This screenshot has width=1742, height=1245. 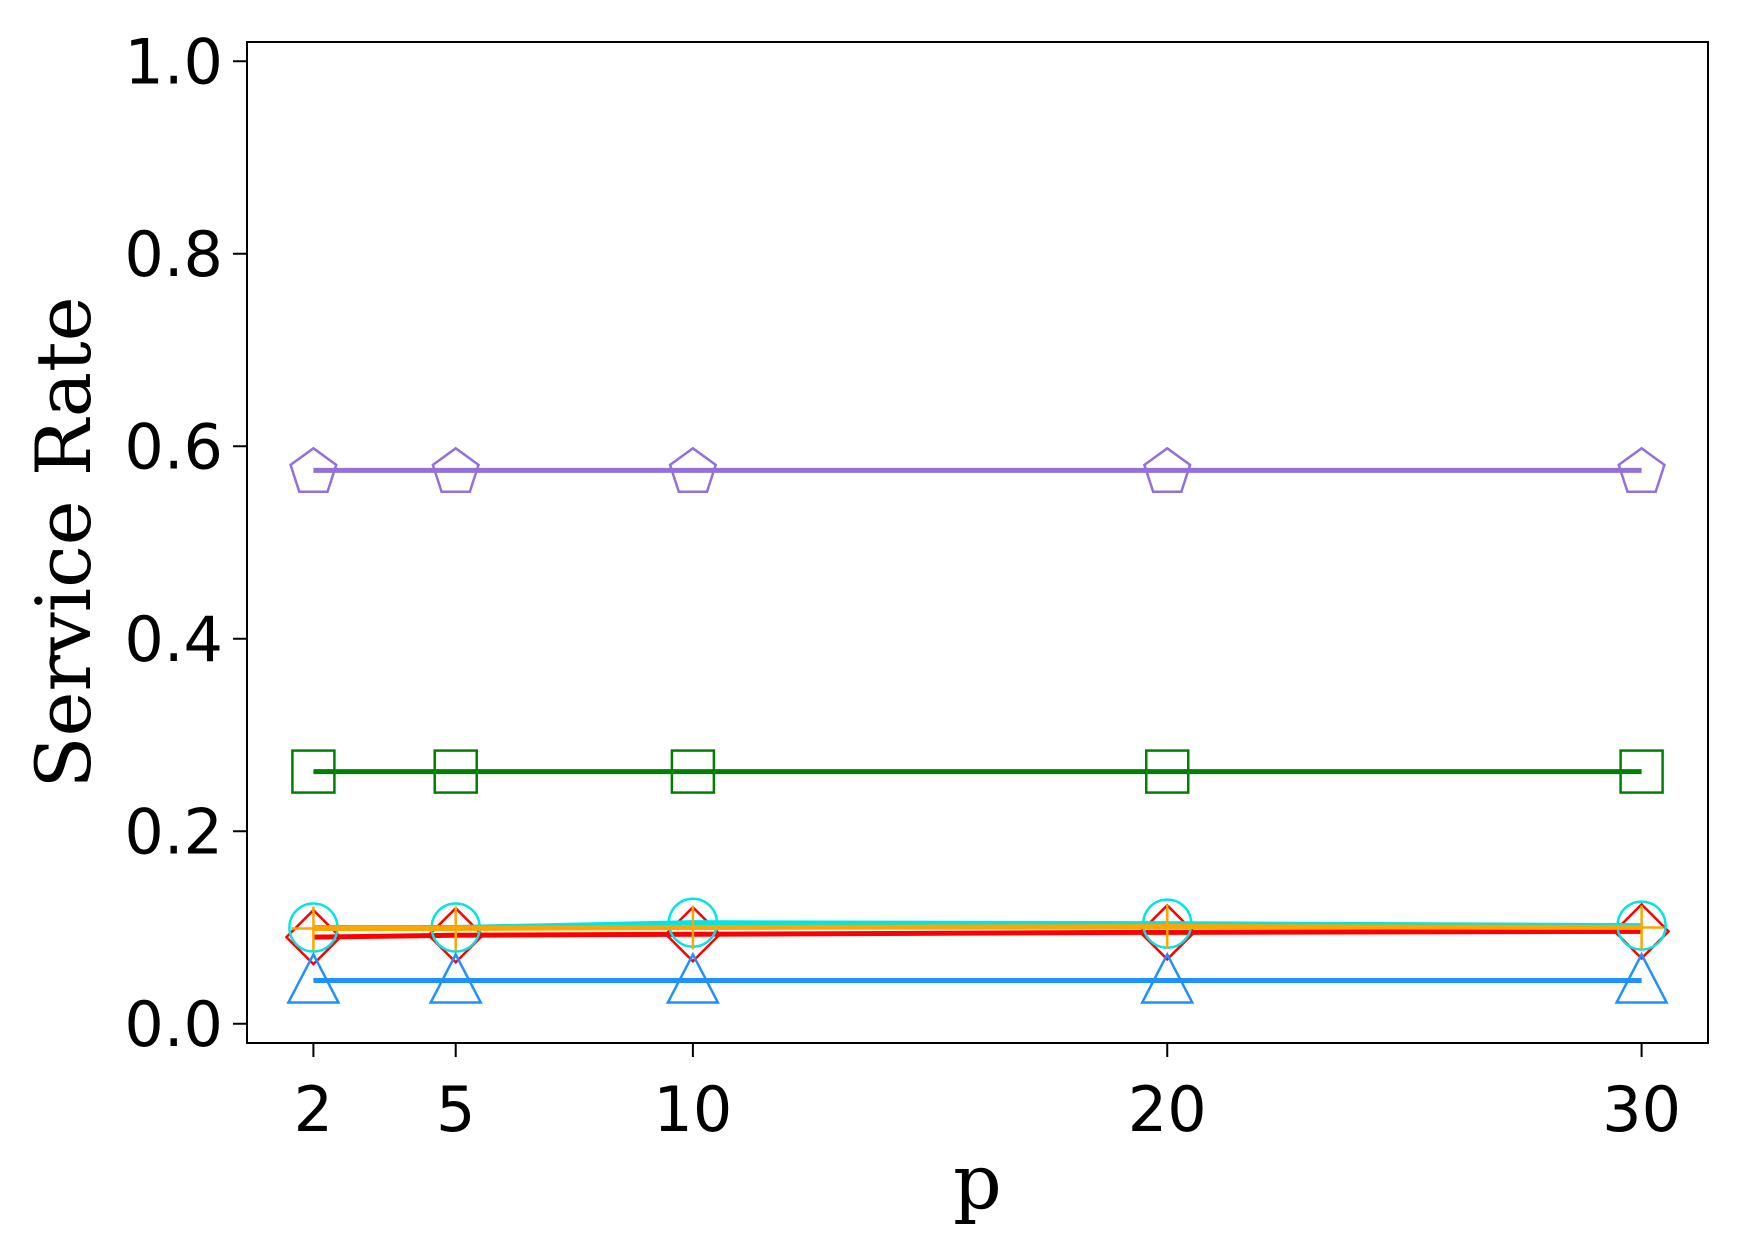 I want to click on x-tick-label: 30, so click(x=1641, y=1109).